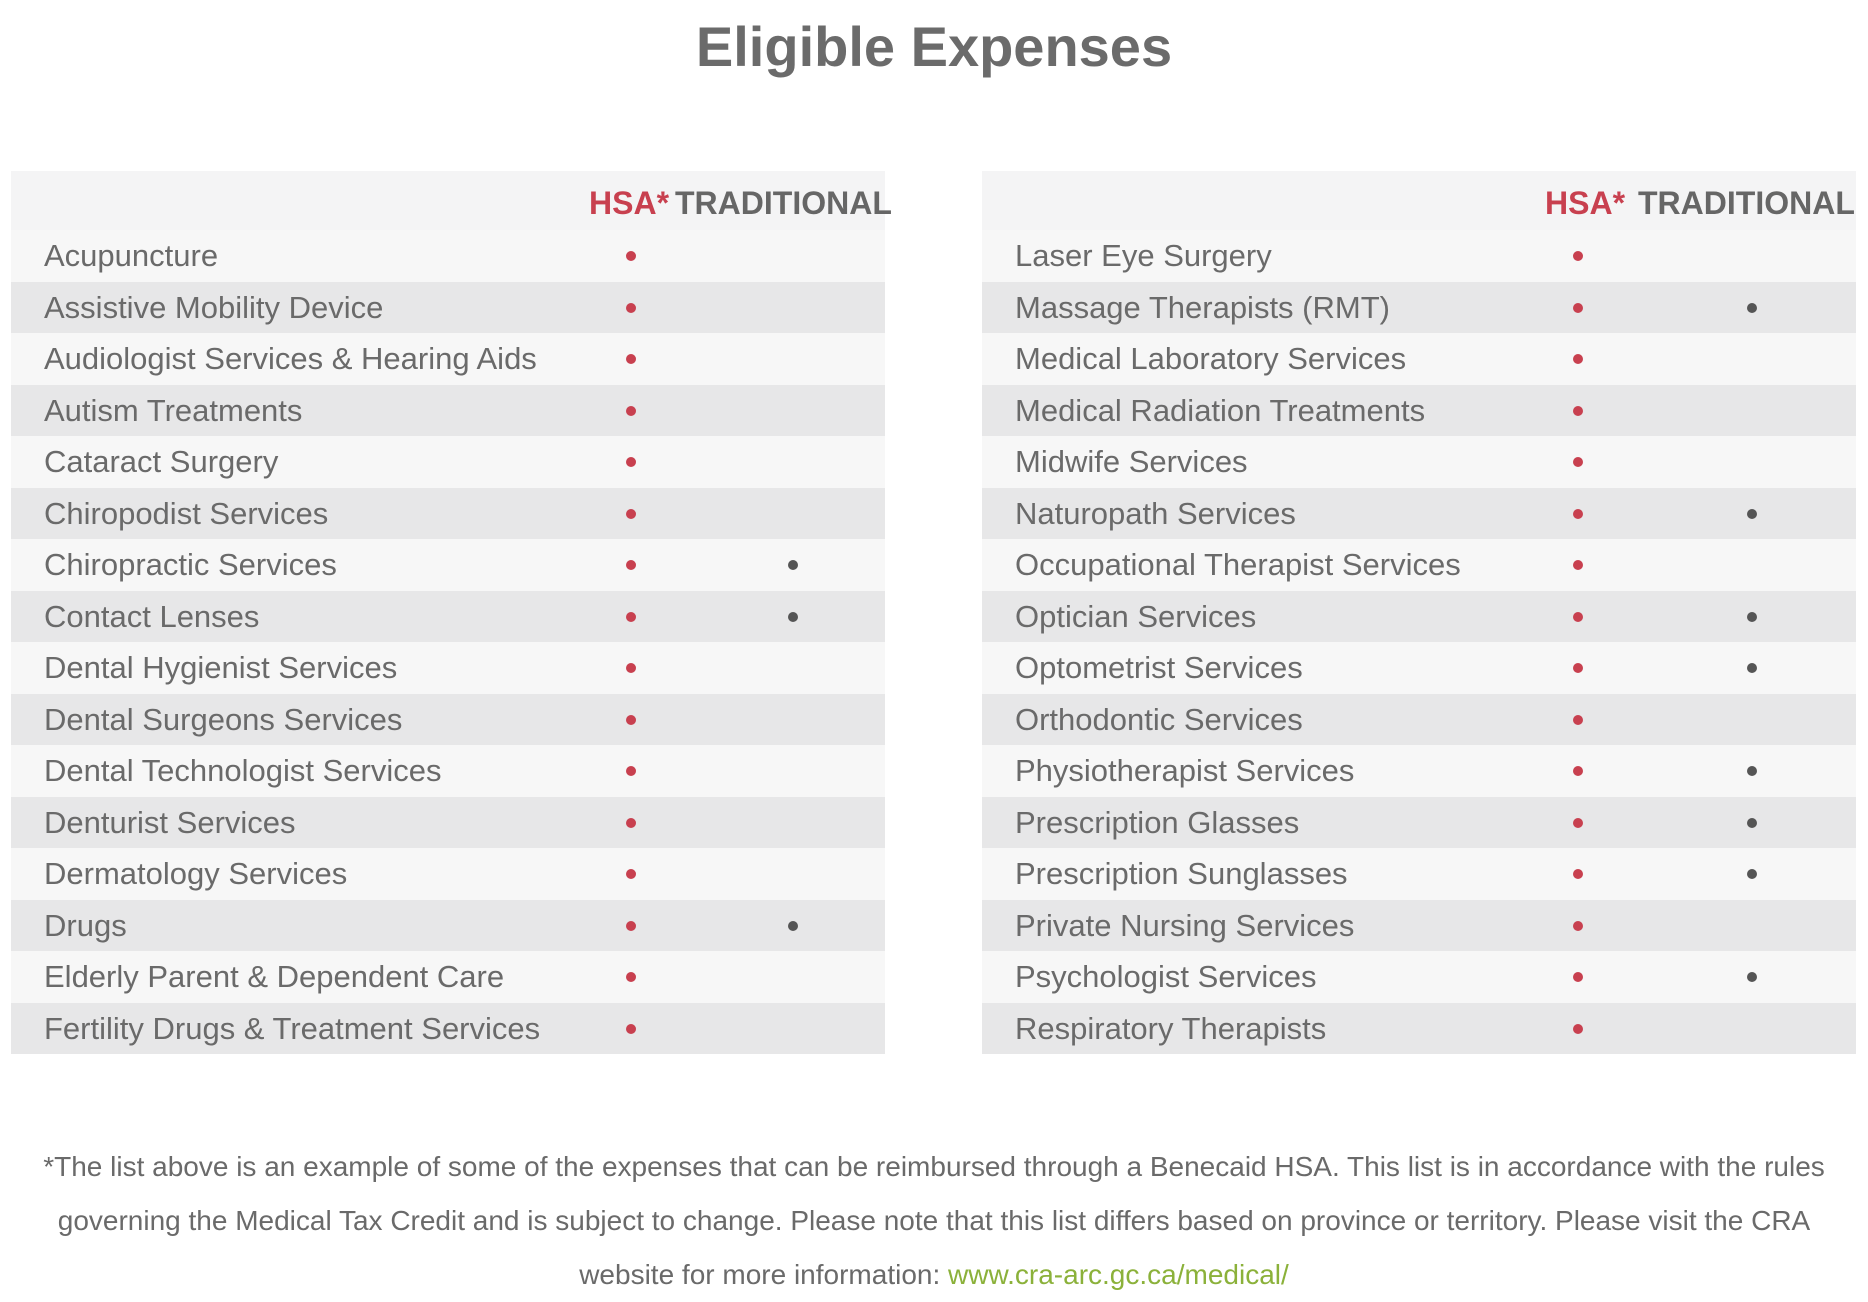  I want to click on expense-label: Dermatology Services, so click(196, 873).